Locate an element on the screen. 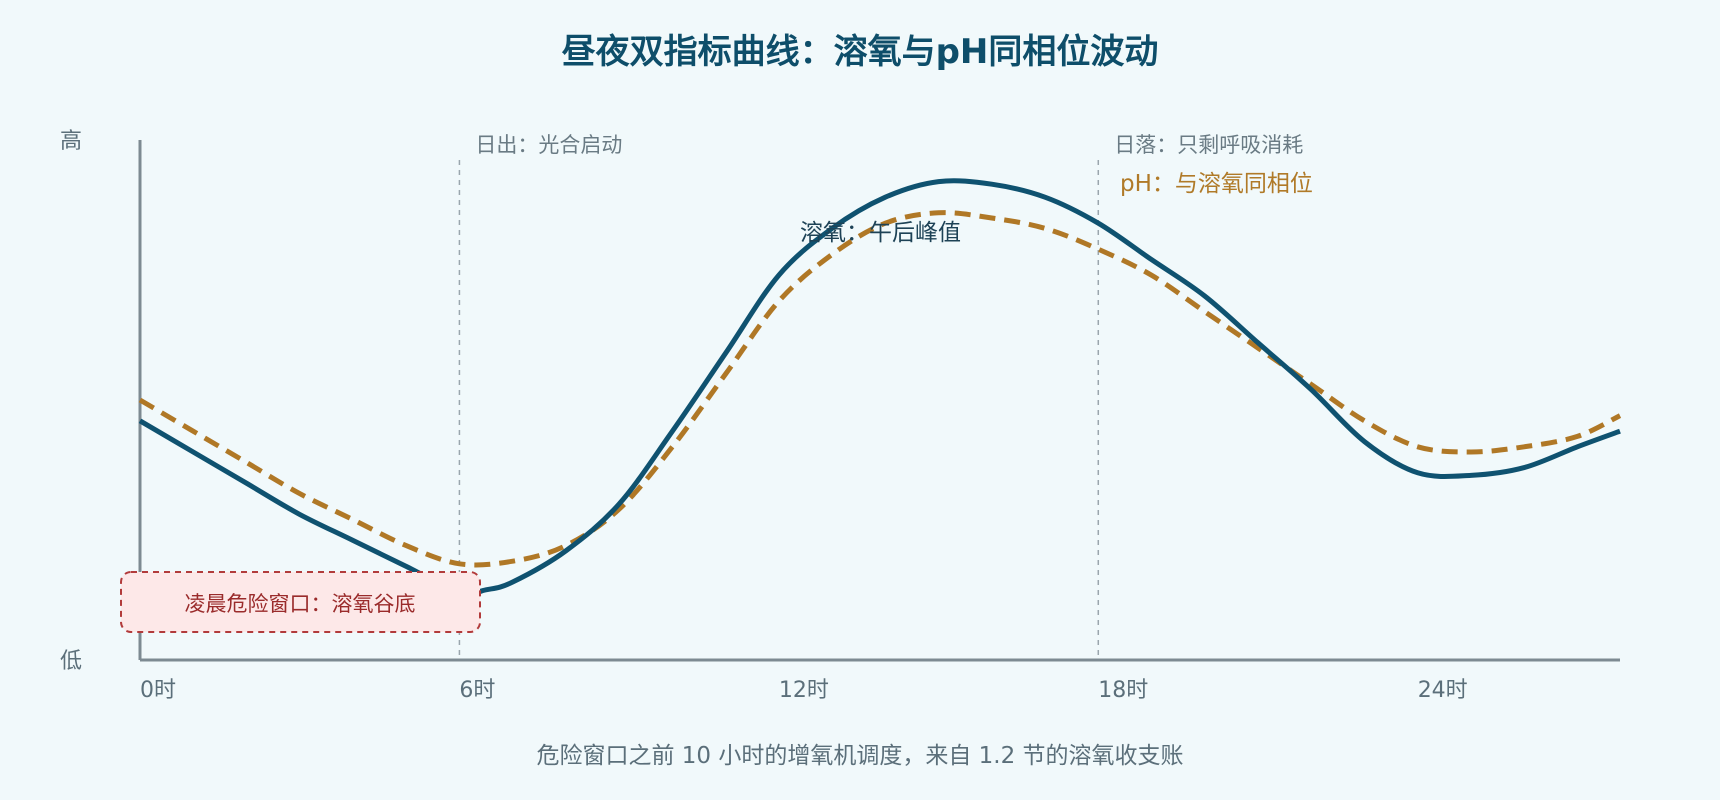  danger-window-label: 凌晨危险窗口：溶氧谷底 is located at coordinates (300, 604).